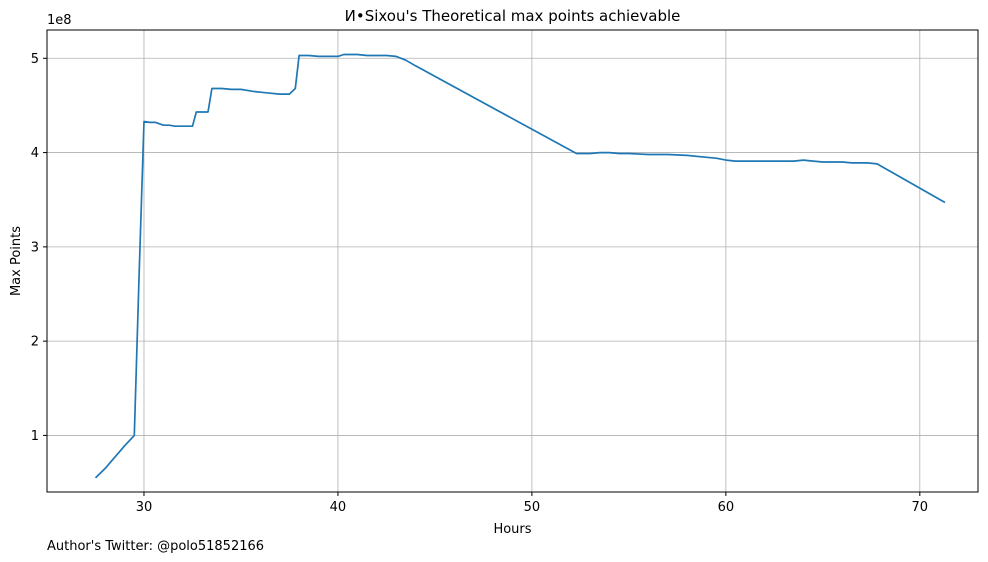 This screenshot has height=562, width=988. I want to click on x-axis-label: Hours, so click(512, 529).